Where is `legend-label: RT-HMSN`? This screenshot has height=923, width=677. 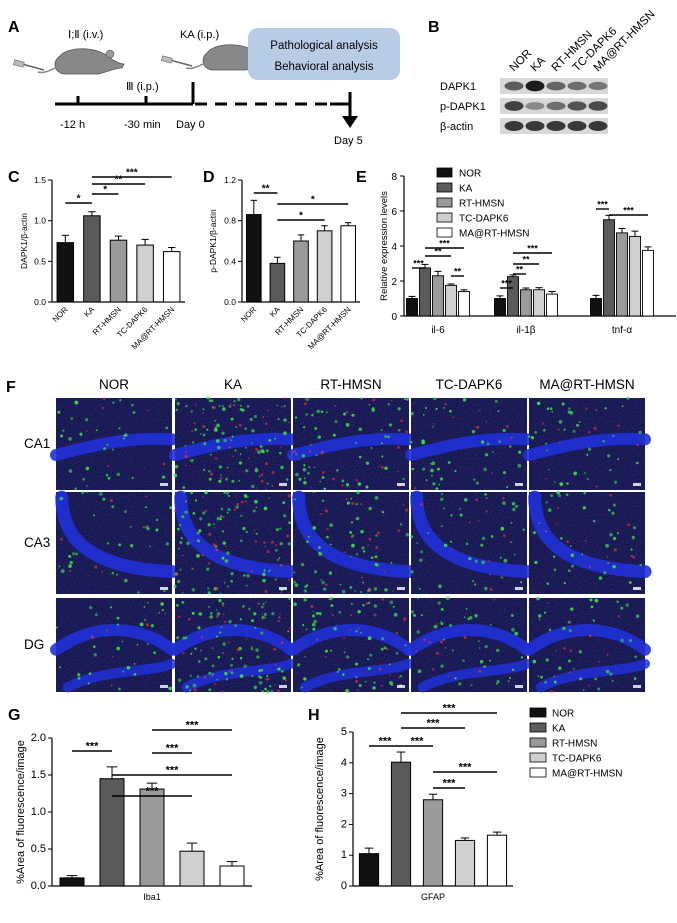
legend-label: RT-HMSN is located at coordinates (574, 744).